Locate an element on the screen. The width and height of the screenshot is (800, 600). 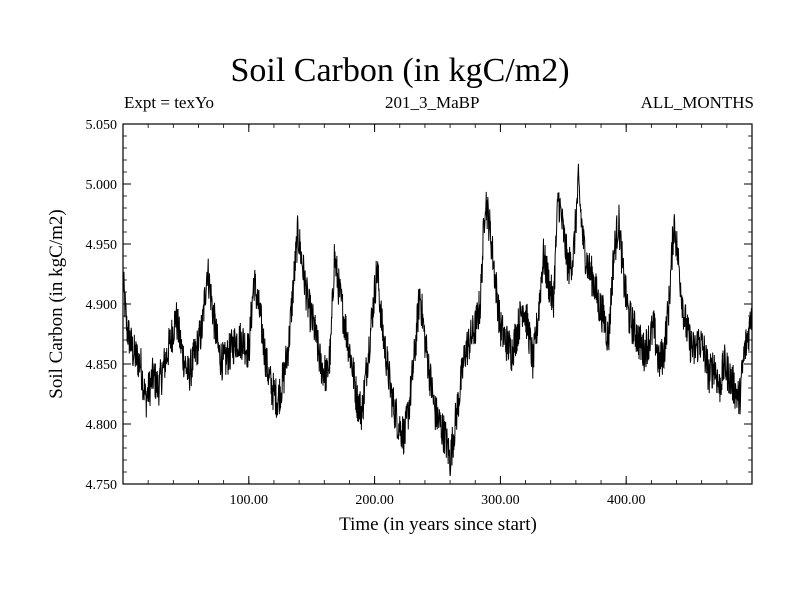
x-tick-label: 100.00 is located at coordinates (249, 500).